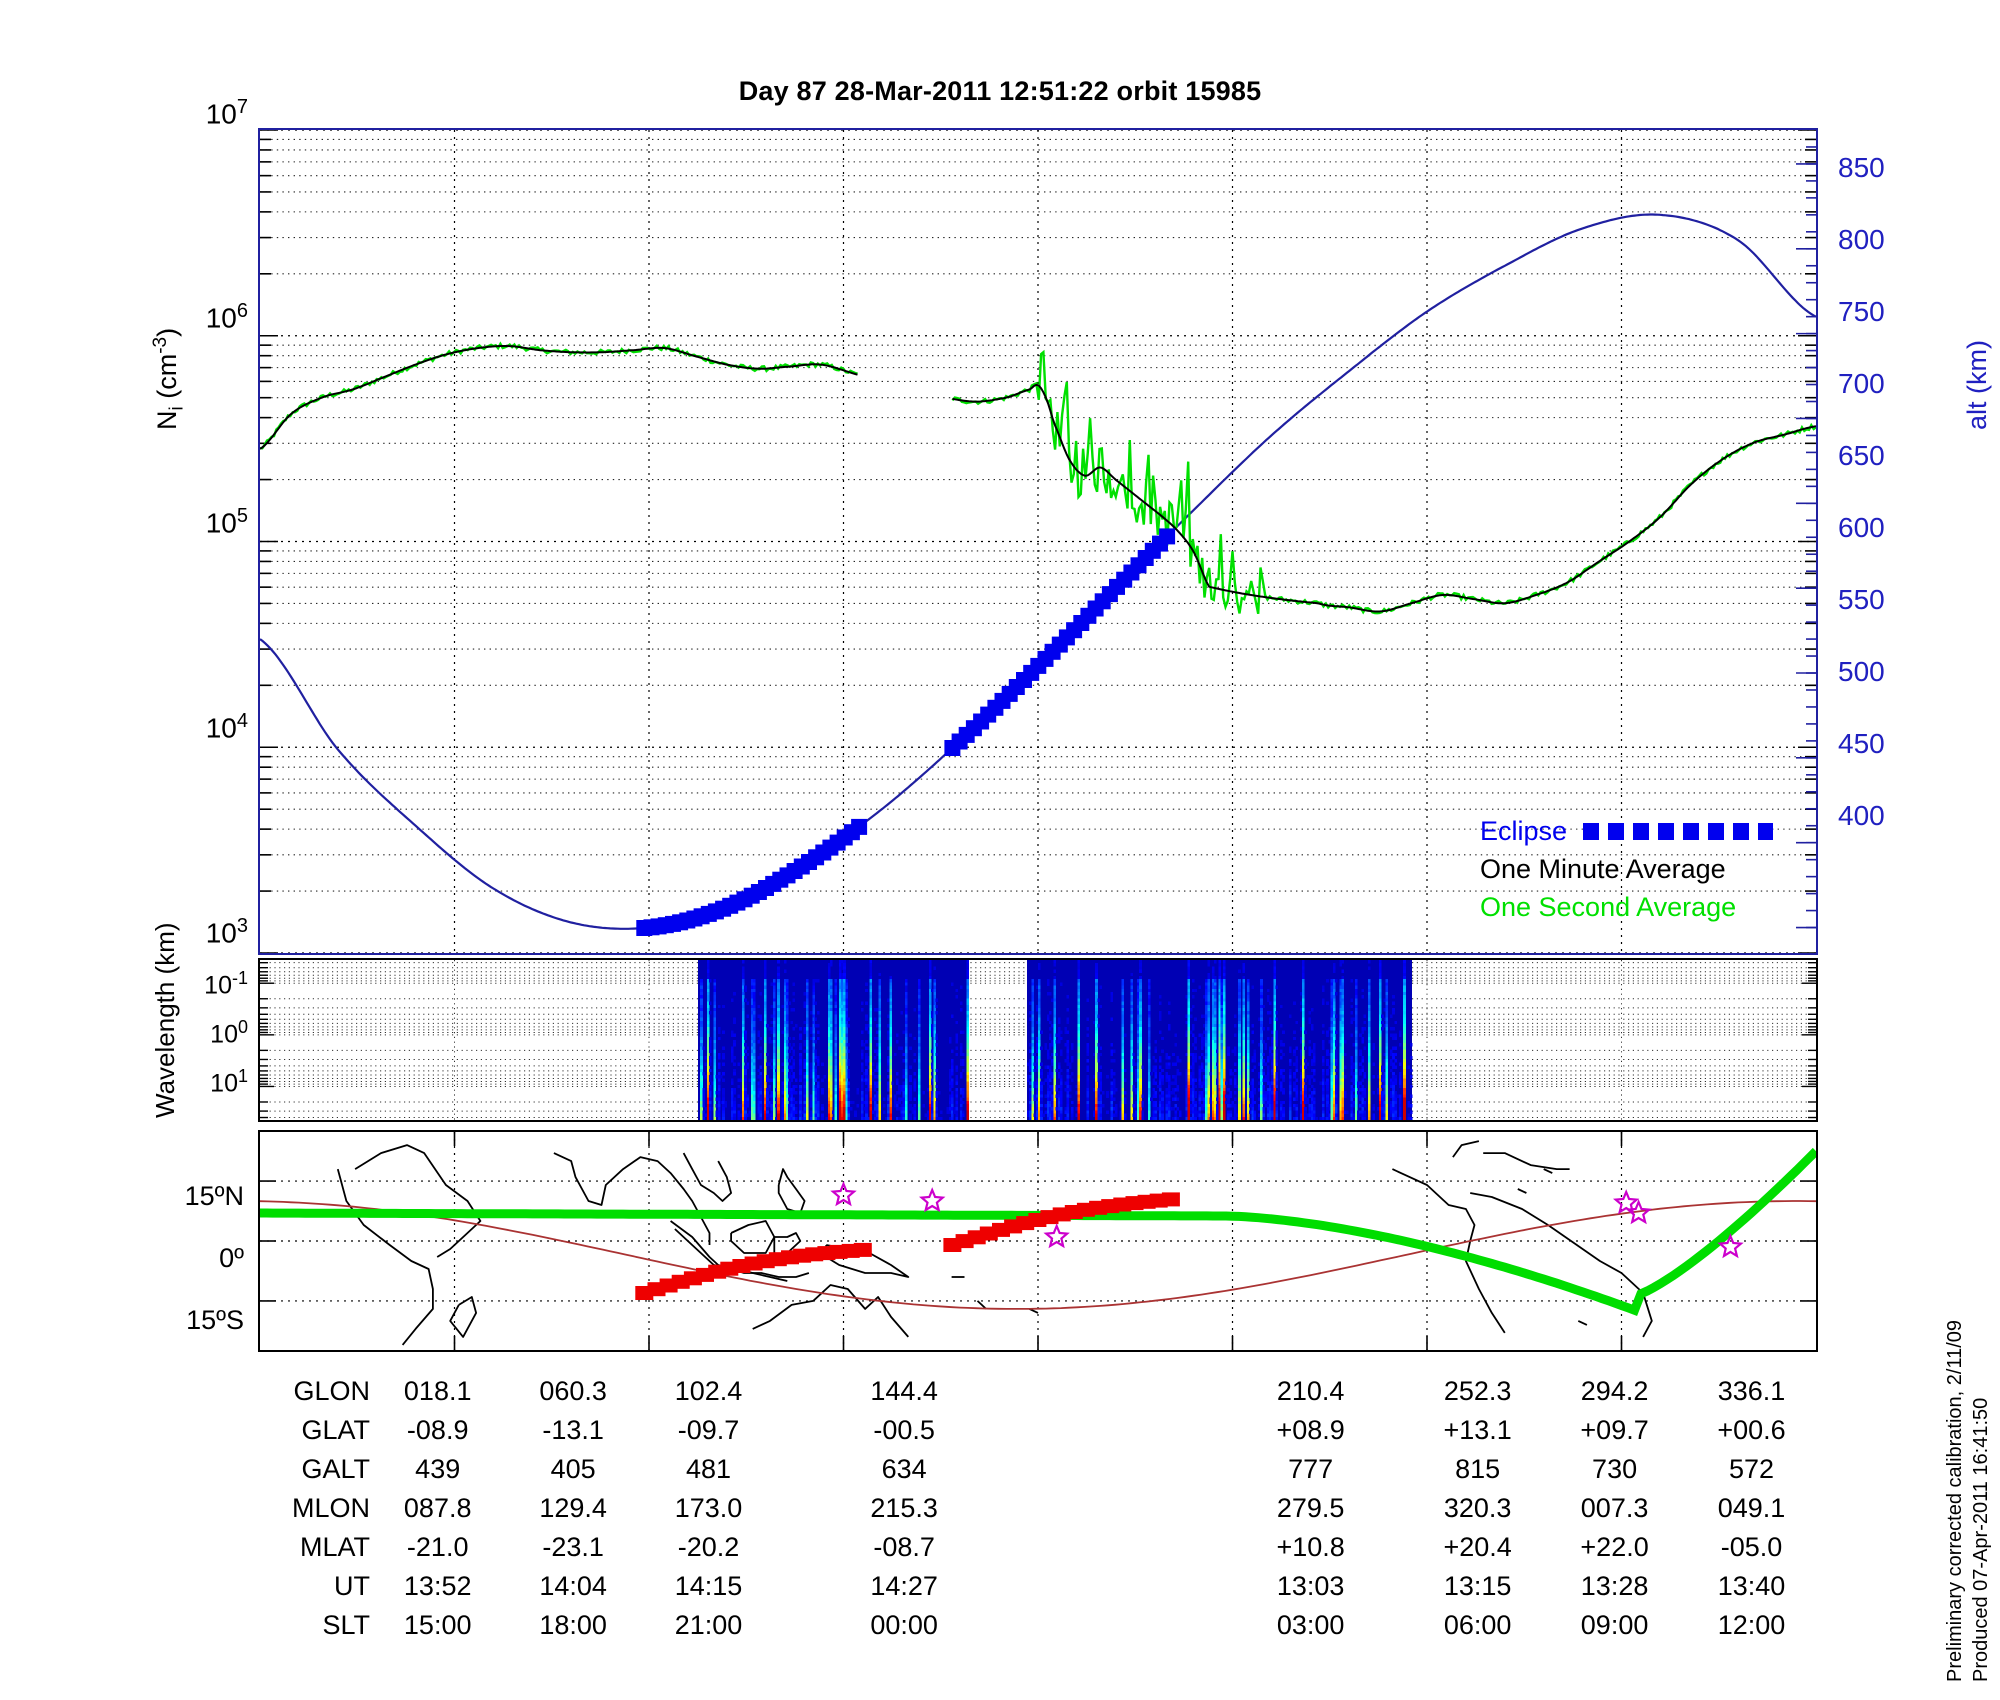  Describe the element at coordinates (573, 1469) in the screenshot. I see `table-cell: 405` at that location.